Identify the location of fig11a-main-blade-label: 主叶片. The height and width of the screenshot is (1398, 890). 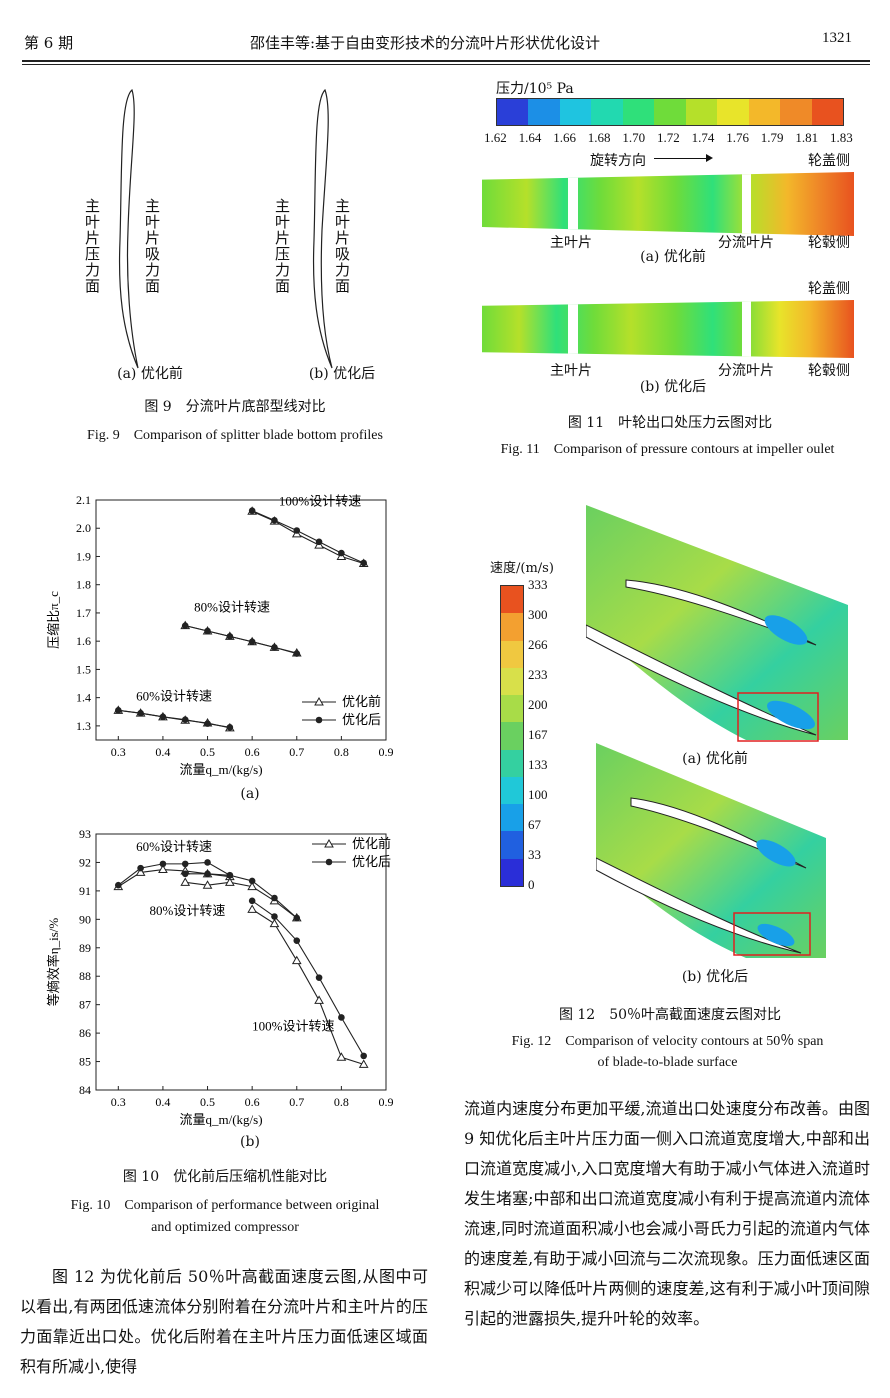
(571, 243).